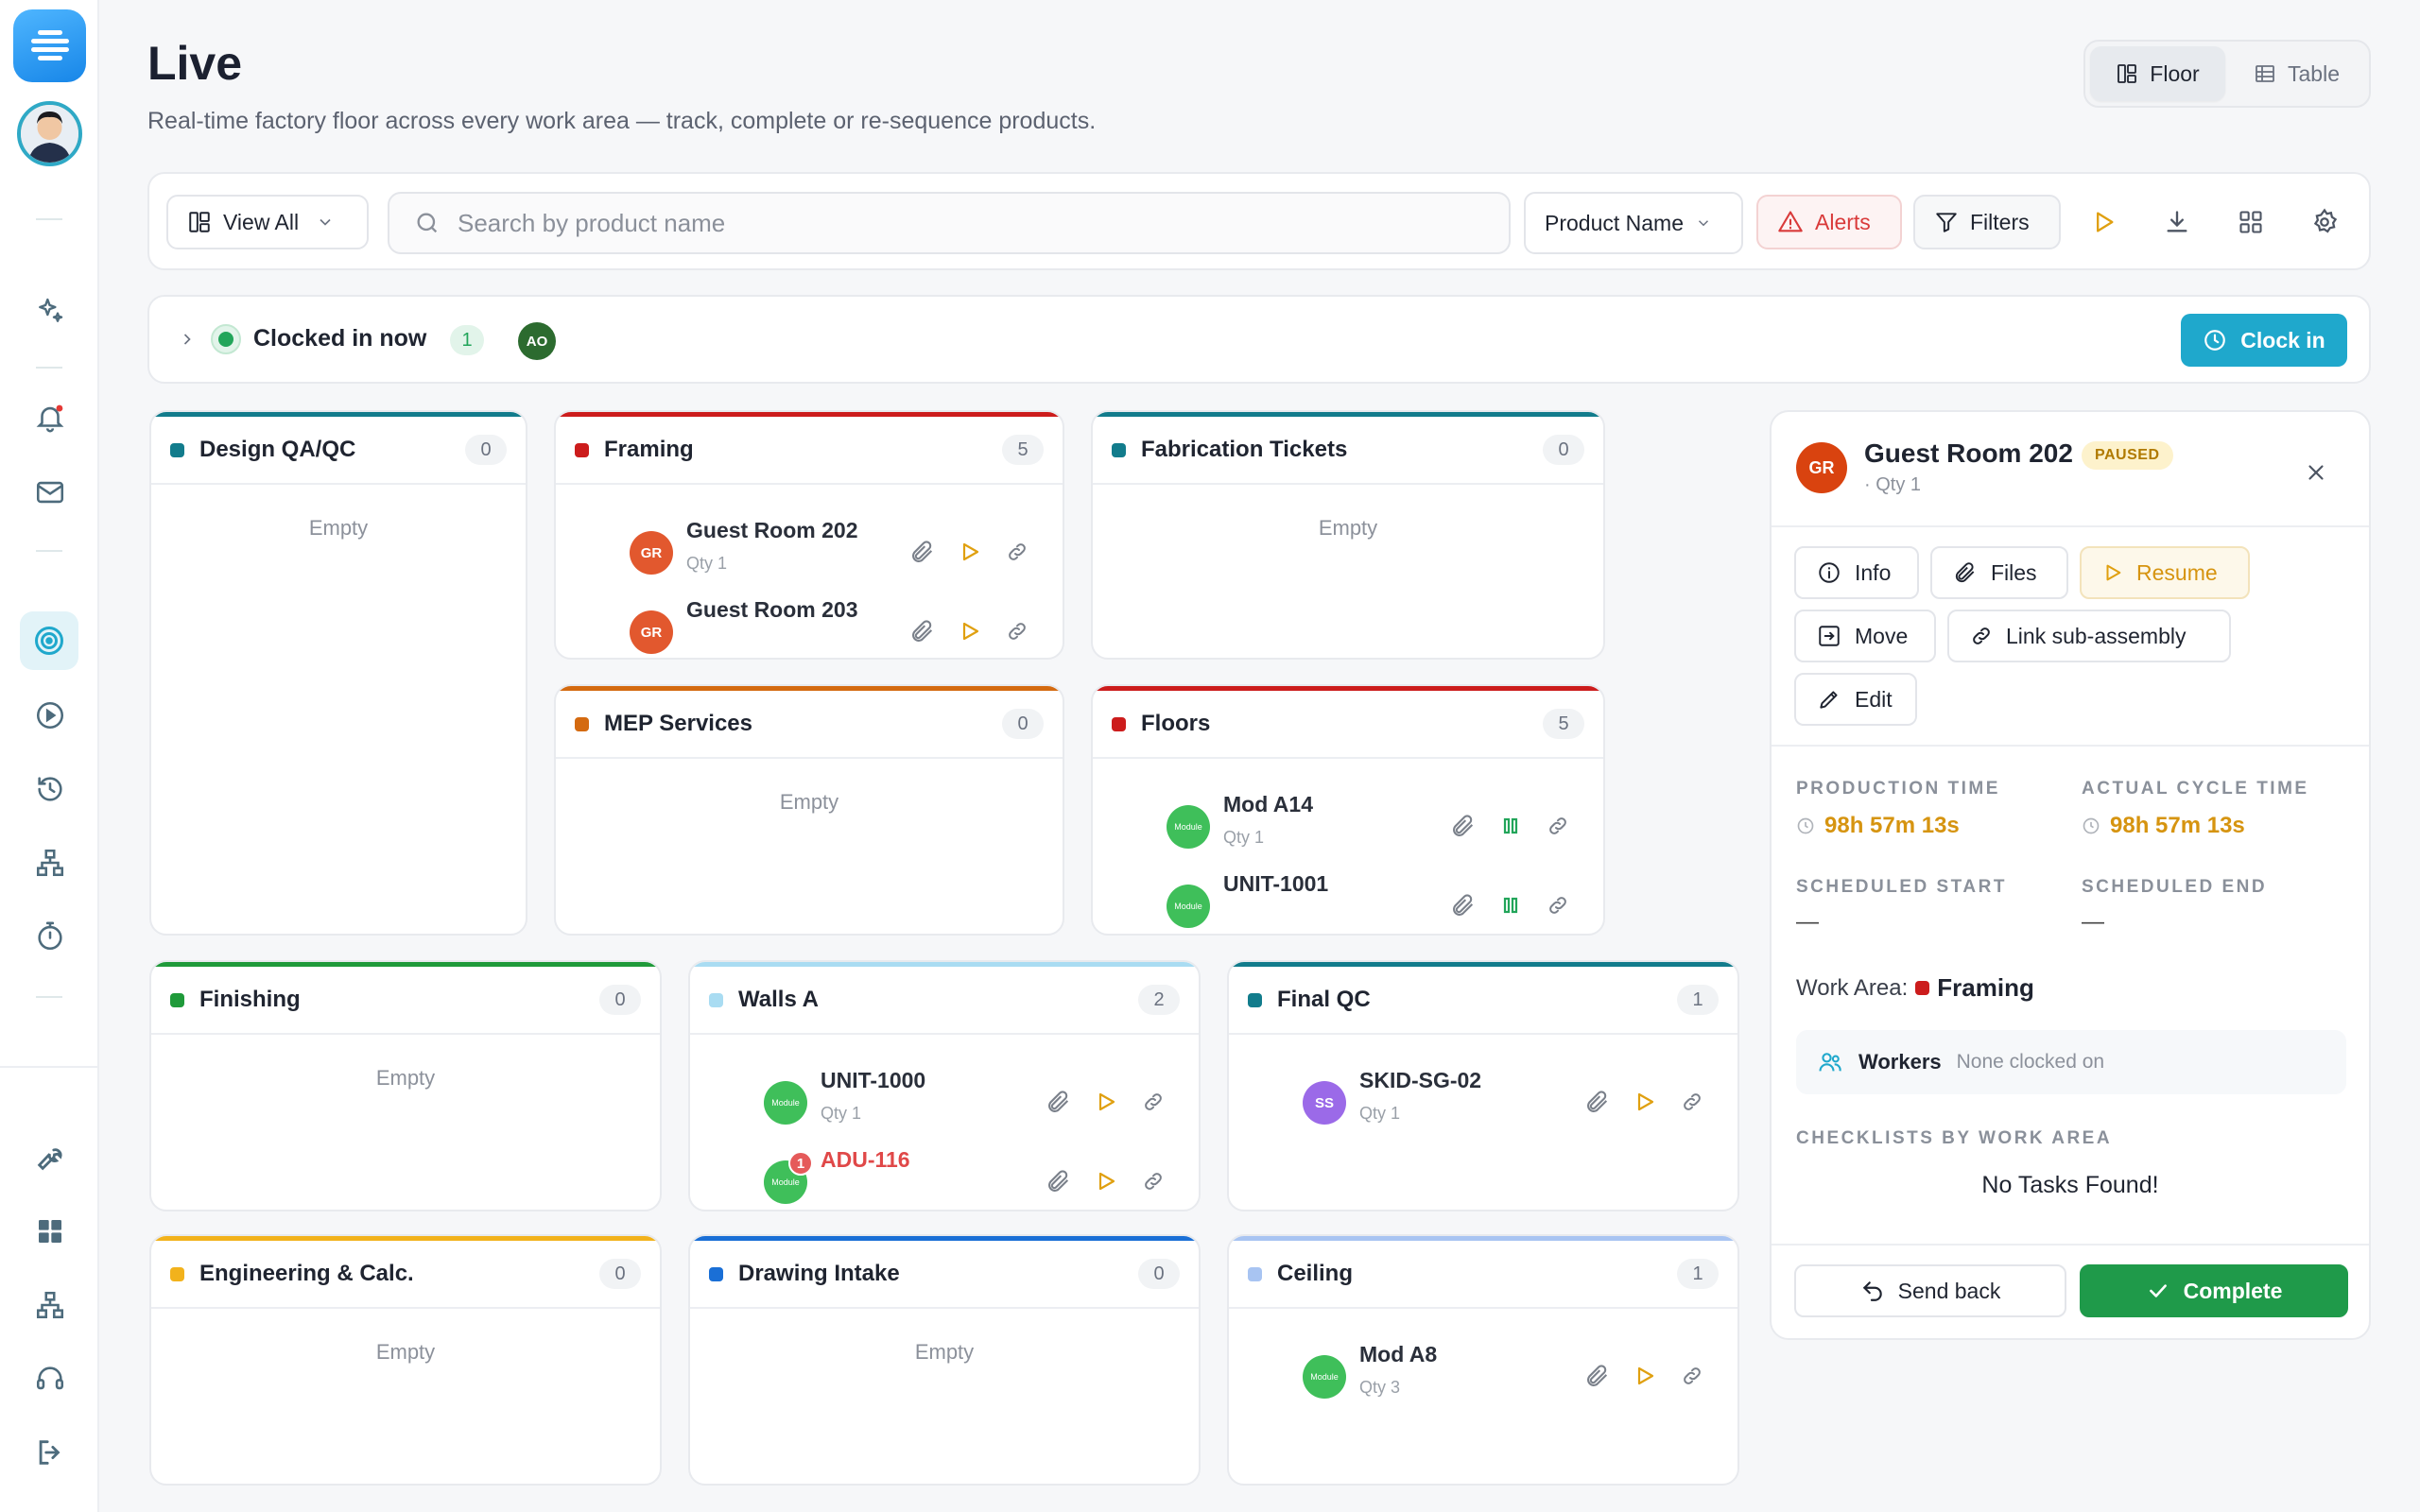  Describe the element at coordinates (2096, 635) in the screenshot. I see `link-sub-assembly-label: Link sub-assembly` at that location.